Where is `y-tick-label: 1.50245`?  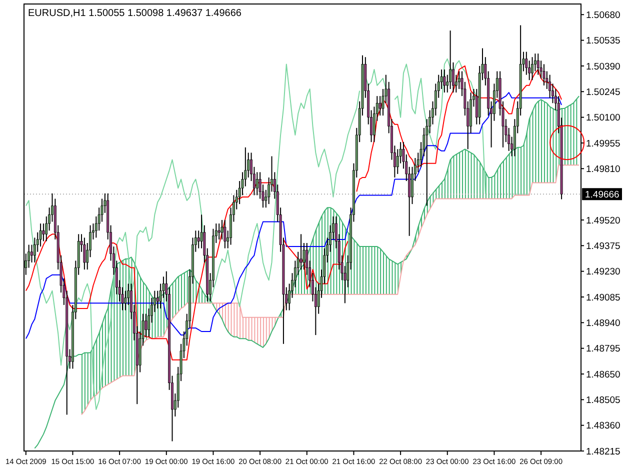 y-tick-label: 1.50245 is located at coordinates (603, 92).